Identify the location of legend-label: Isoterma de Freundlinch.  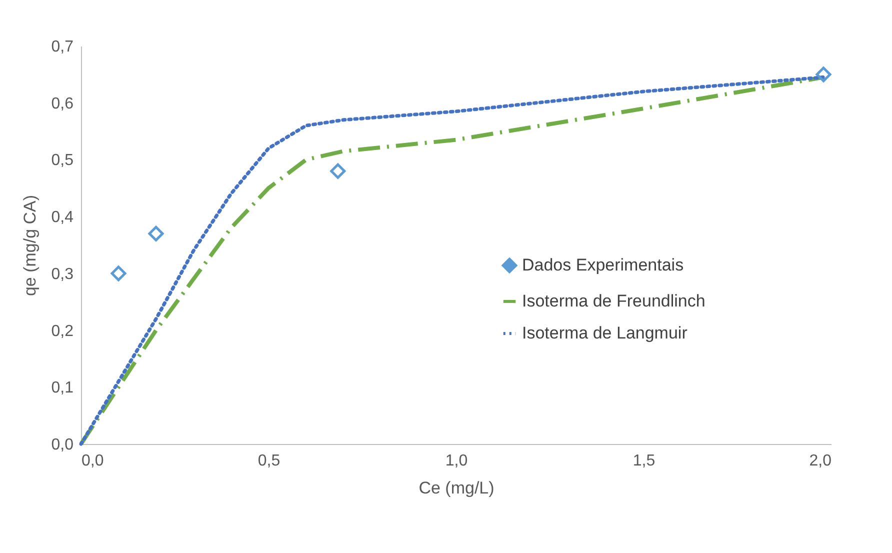
(614, 300).